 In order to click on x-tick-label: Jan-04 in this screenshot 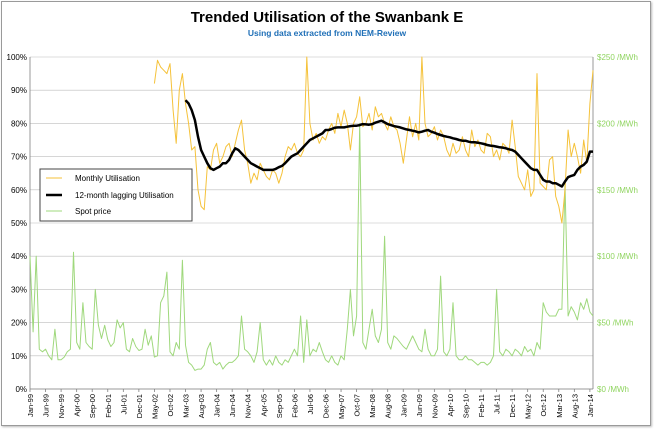, I will do `click(217, 405)`.